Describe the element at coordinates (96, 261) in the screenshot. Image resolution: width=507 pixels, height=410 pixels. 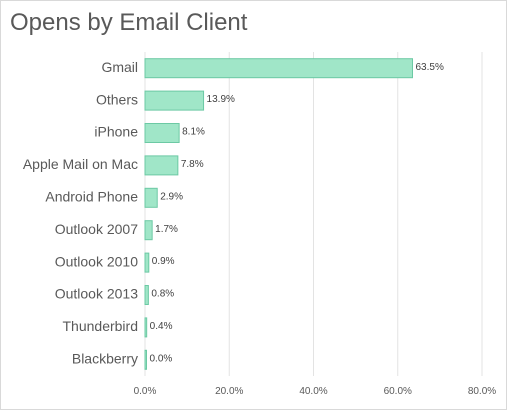
I see `category-label: Outlook 2010` at that location.